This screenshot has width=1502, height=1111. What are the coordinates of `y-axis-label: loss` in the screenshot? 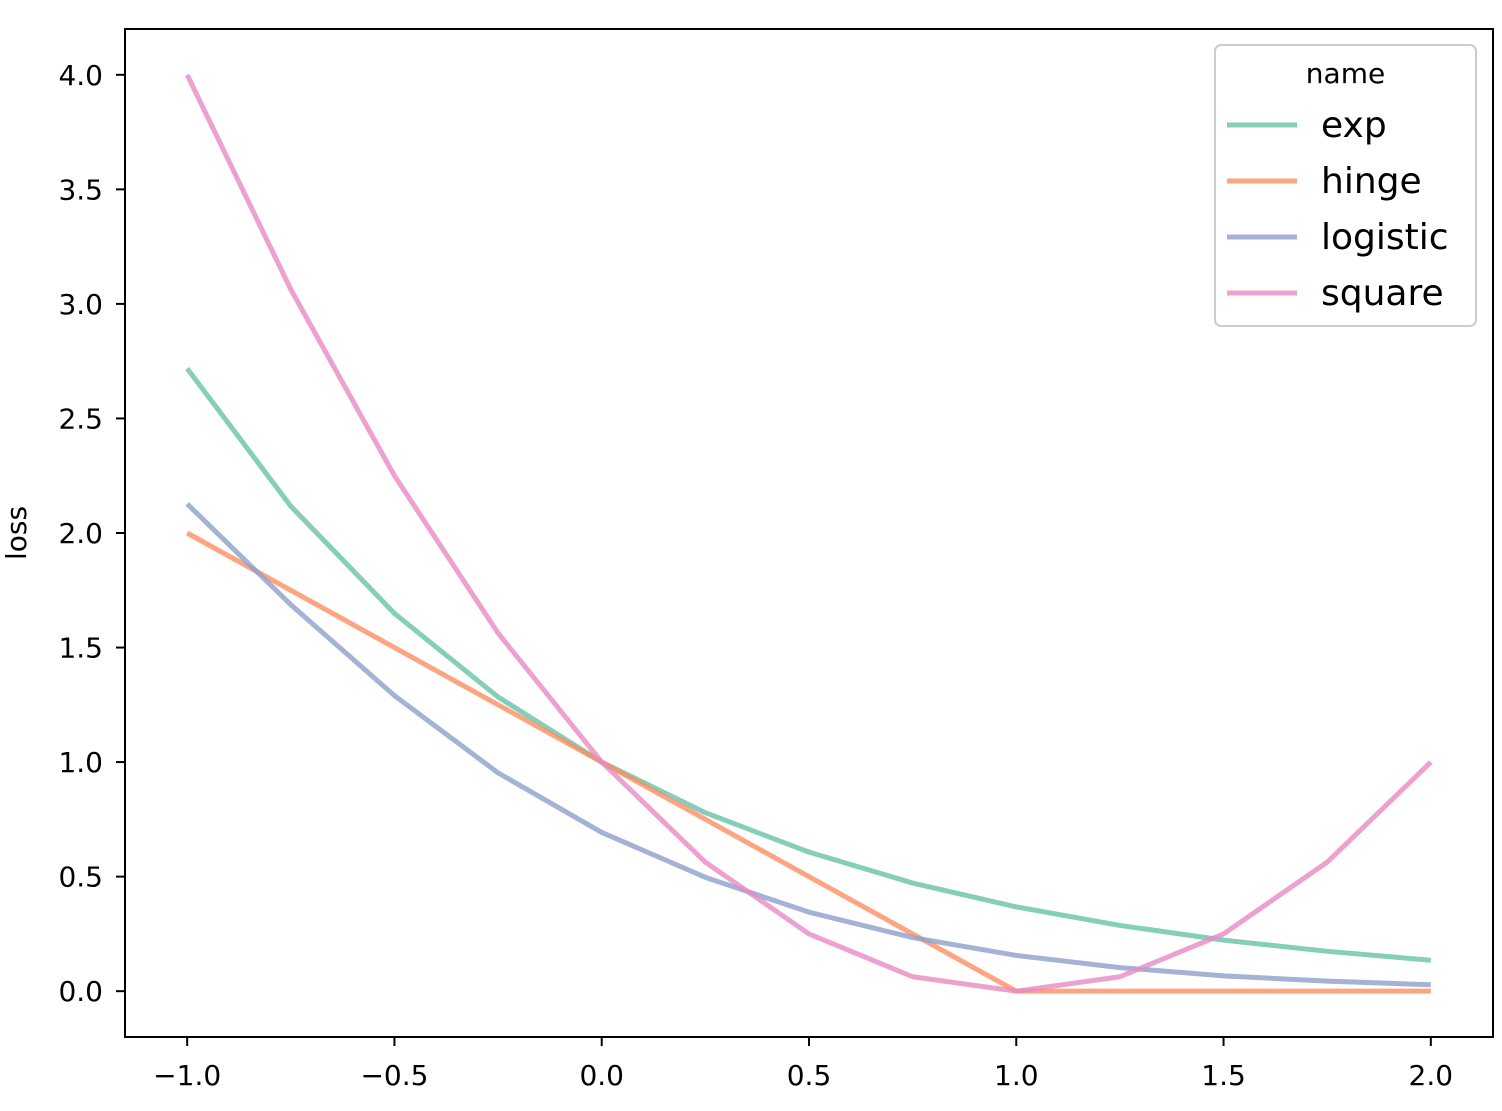 It's located at (16, 533).